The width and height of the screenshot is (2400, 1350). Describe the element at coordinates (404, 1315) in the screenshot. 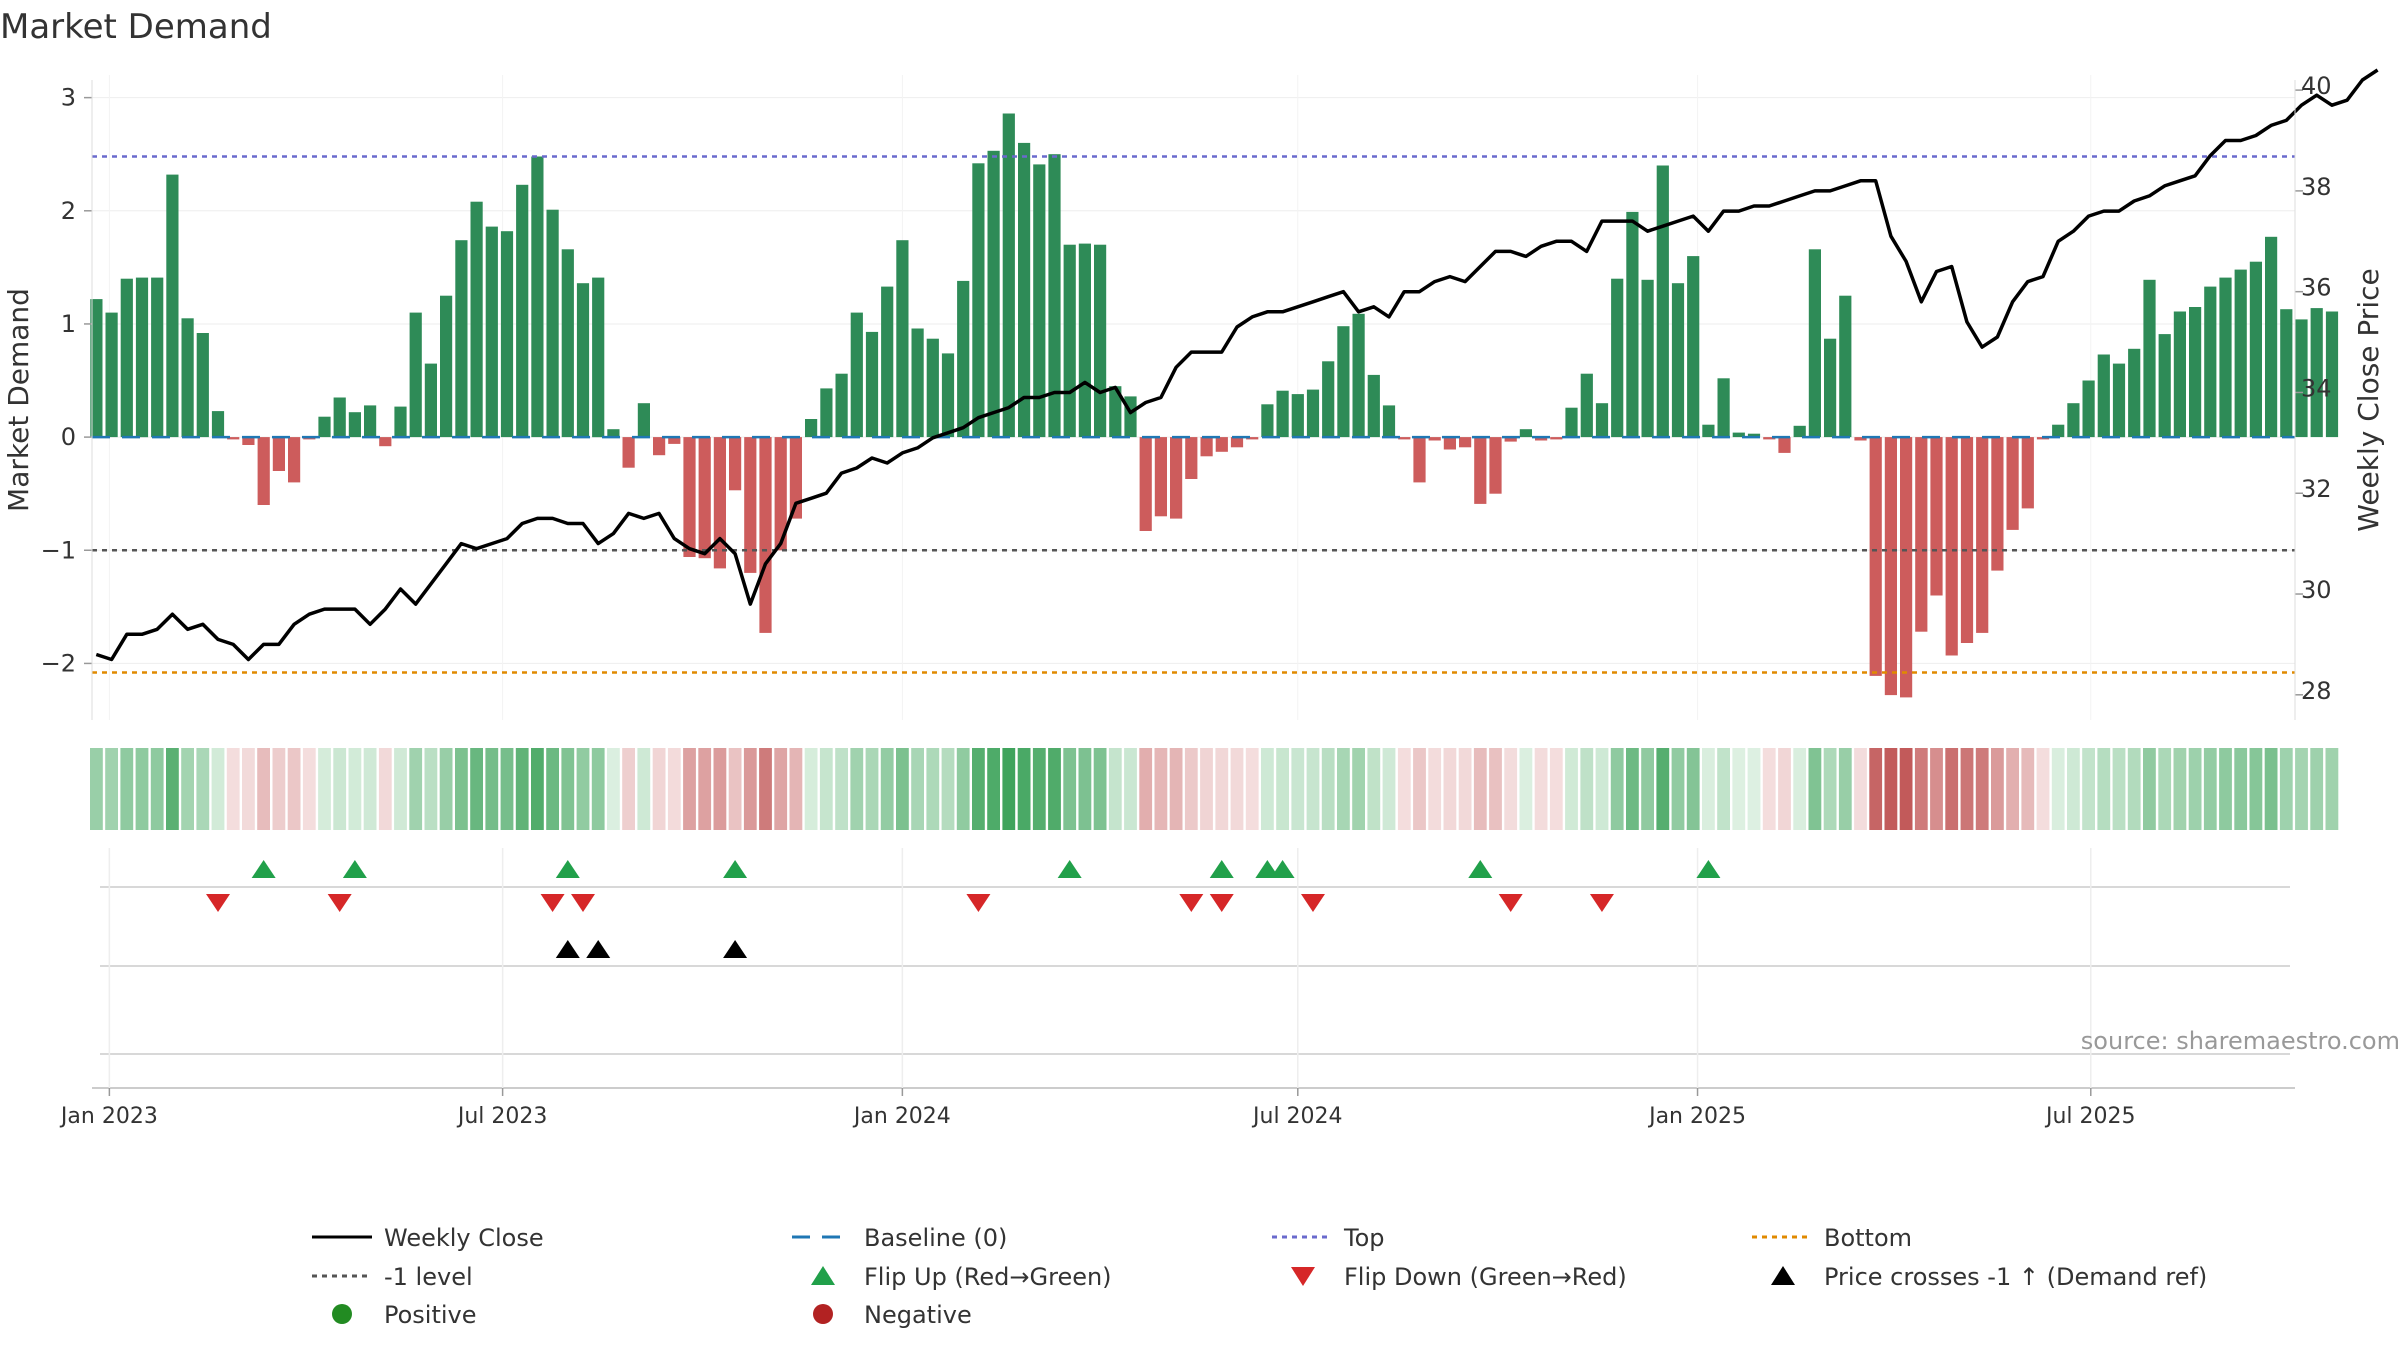

I see `legend-item-positive: Positive` at that location.